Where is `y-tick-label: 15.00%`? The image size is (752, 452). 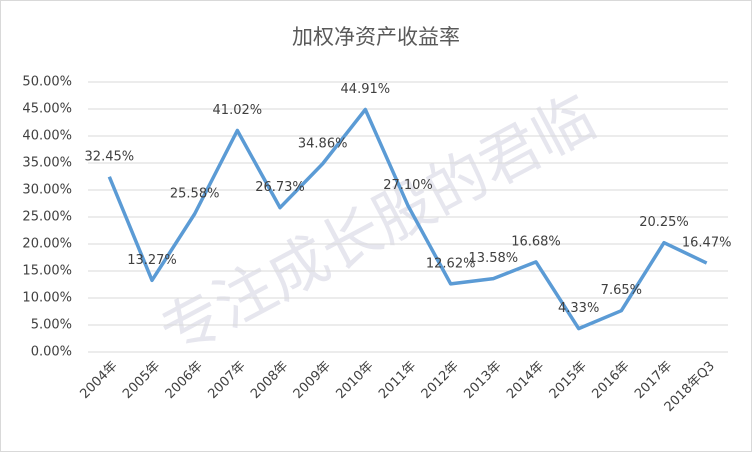 y-tick-label: 15.00% is located at coordinates (47, 271).